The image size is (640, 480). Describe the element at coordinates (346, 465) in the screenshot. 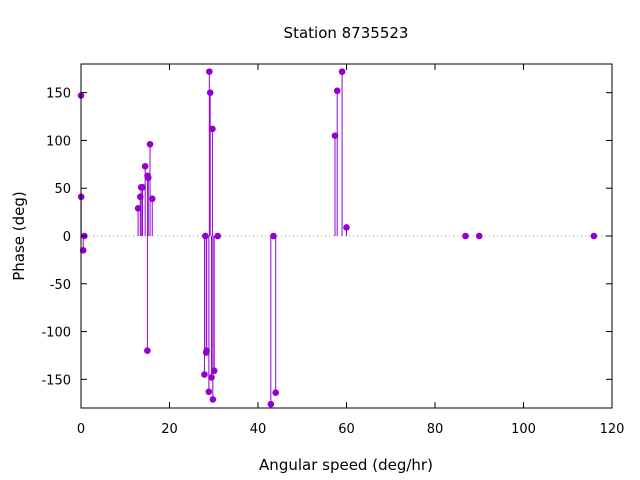

I see `x-axis-title: Angular speed (deg/hr)` at that location.